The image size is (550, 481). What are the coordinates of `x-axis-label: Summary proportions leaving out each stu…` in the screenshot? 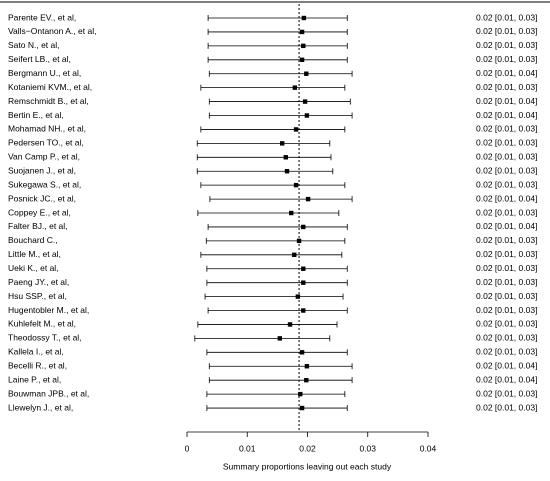 It's located at (307, 466).